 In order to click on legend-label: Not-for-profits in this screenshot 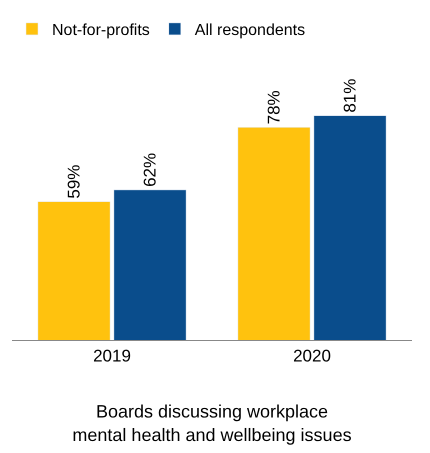, I will do `click(101, 31)`.